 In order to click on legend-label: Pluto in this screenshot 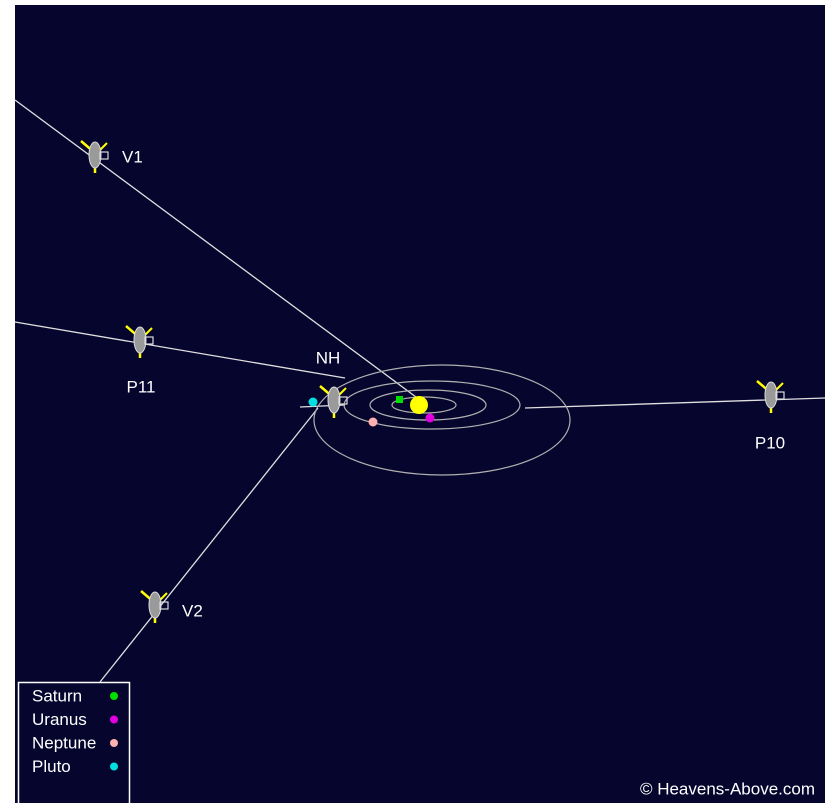, I will do `click(51, 766)`.